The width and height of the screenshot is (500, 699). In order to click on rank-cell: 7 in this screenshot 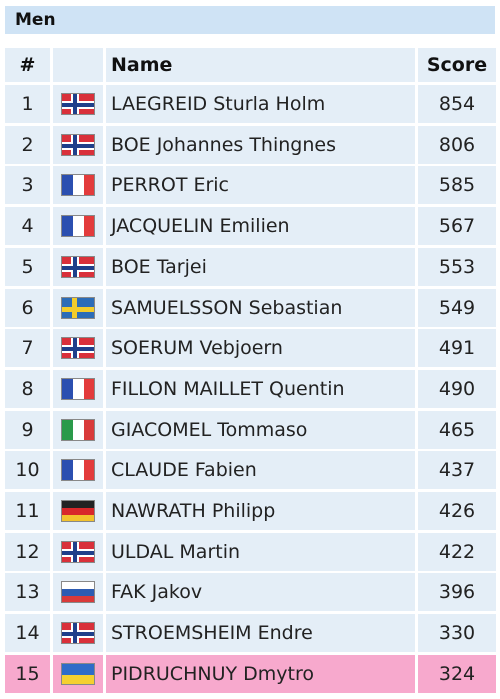, I will do `click(27, 348)`.